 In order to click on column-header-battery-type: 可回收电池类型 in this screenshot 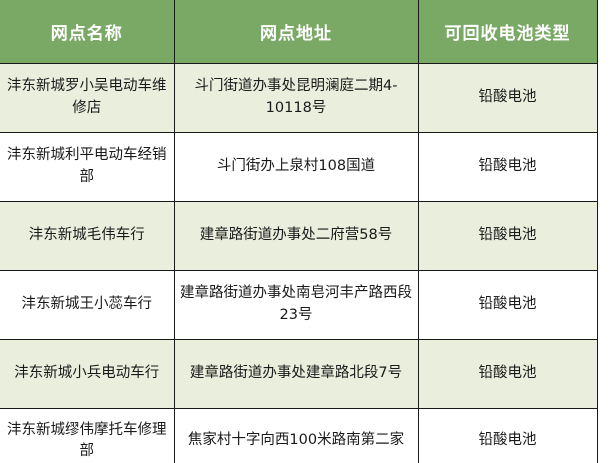, I will do `click(507, 32)`.